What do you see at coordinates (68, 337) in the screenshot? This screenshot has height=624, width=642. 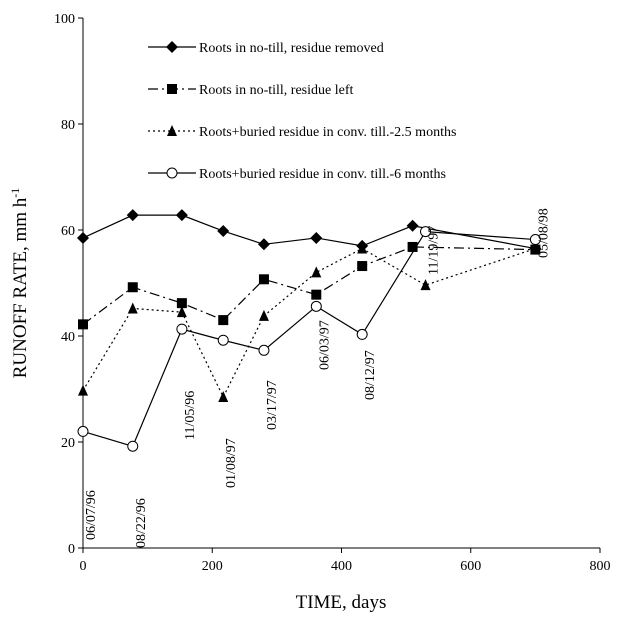 I see `y-tick-label: 40` at bounding box center [68, 337].